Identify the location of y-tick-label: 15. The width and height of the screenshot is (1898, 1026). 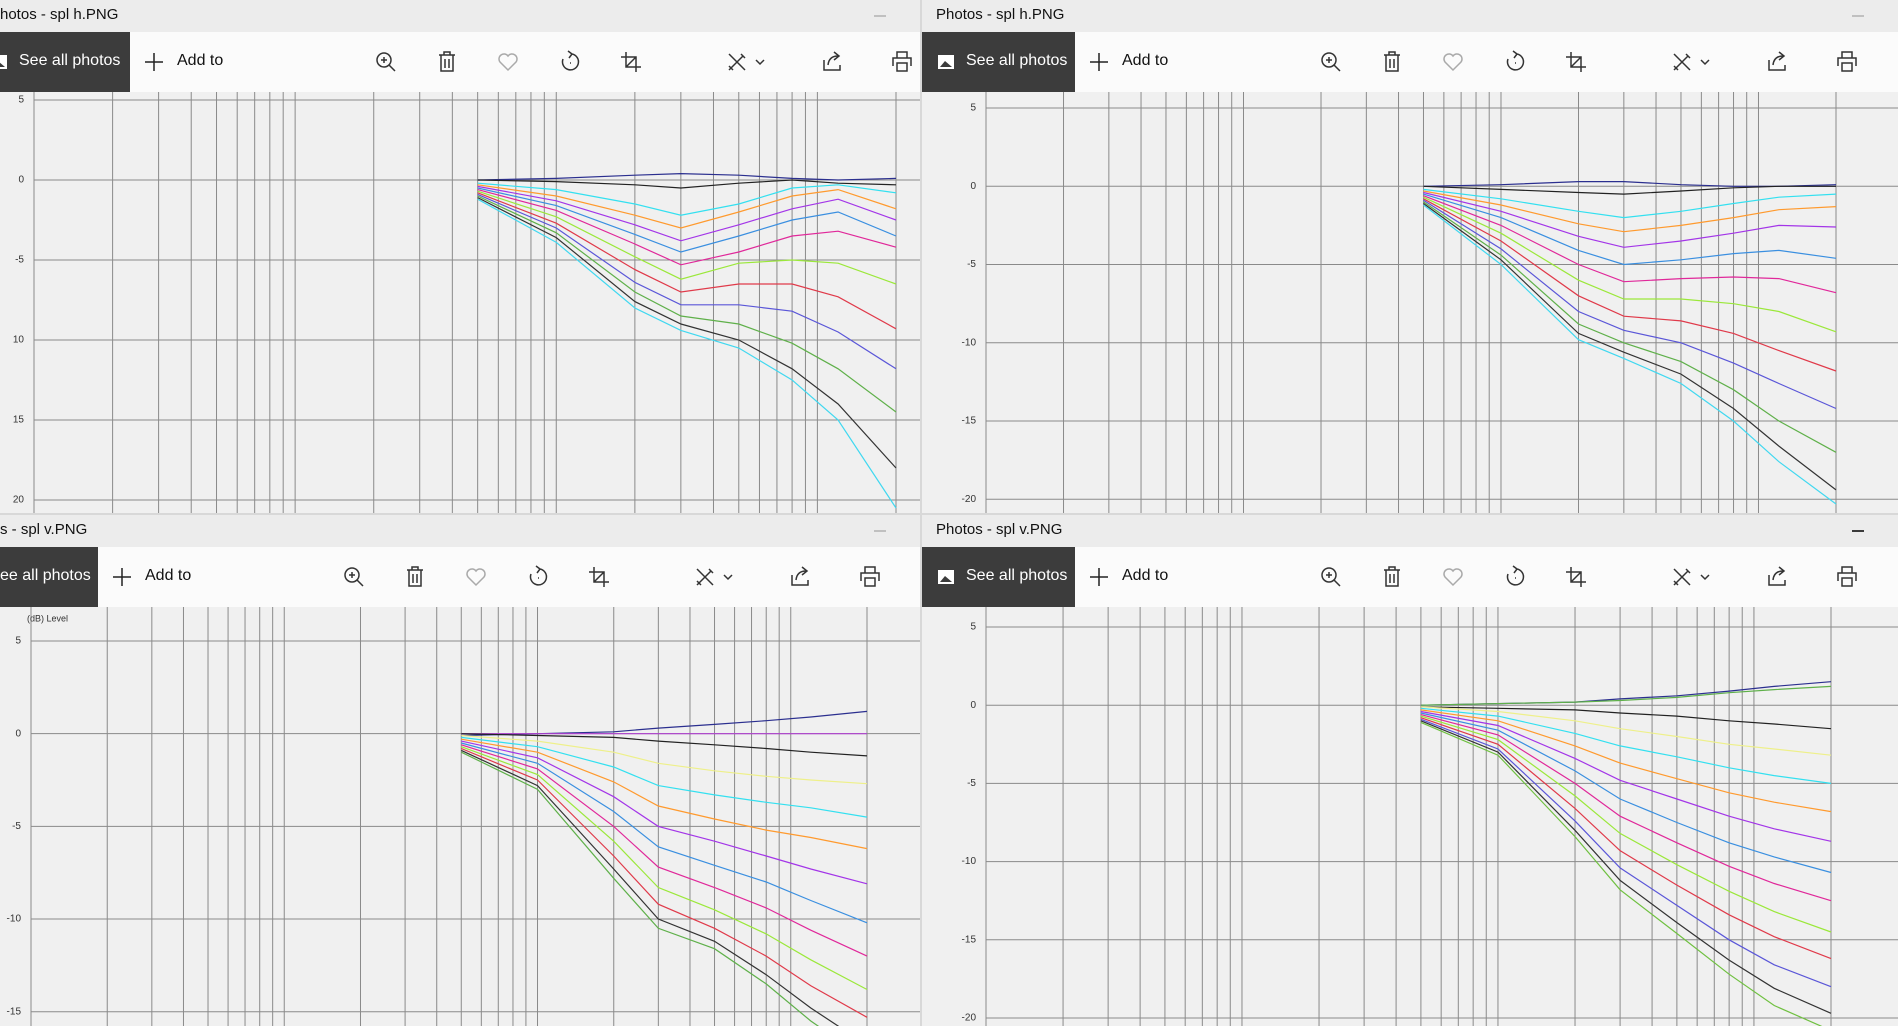
(19, 420).